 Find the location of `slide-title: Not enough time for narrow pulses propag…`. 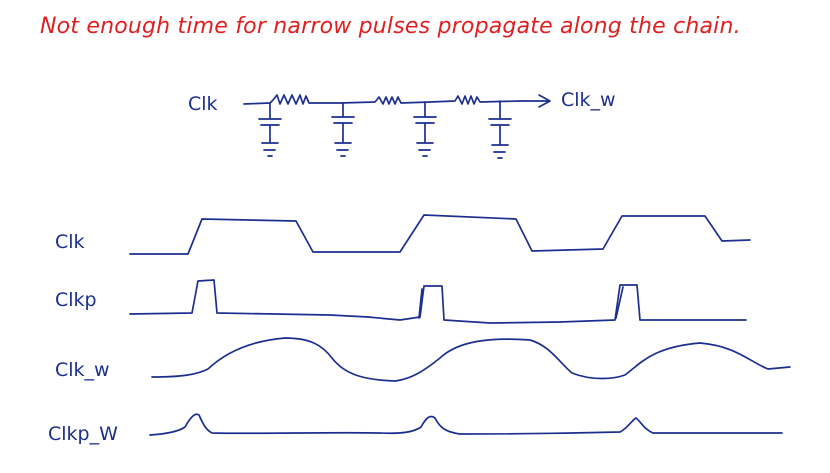

slide-title: Not enough time for narrow pulses propag… is located at coordinates (390, 26).